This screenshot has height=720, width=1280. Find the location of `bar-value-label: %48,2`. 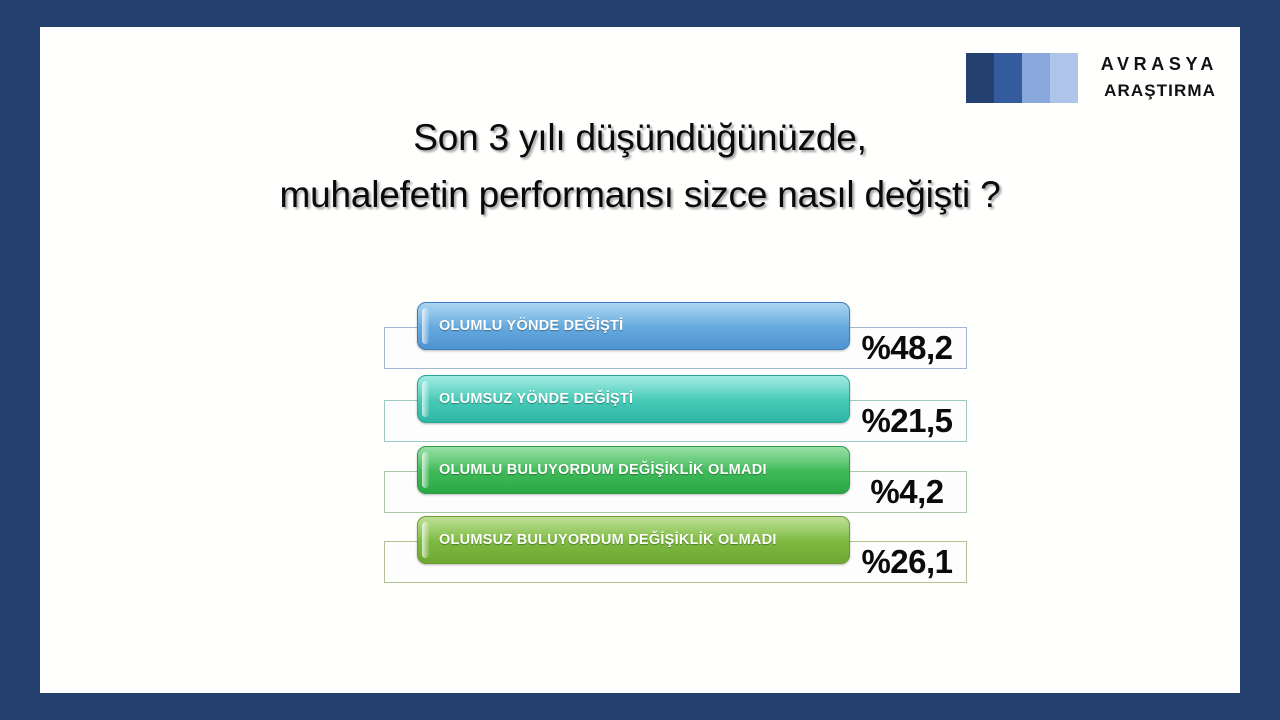

bar-value-label: %48,2 is located at coordinates (907, 347).